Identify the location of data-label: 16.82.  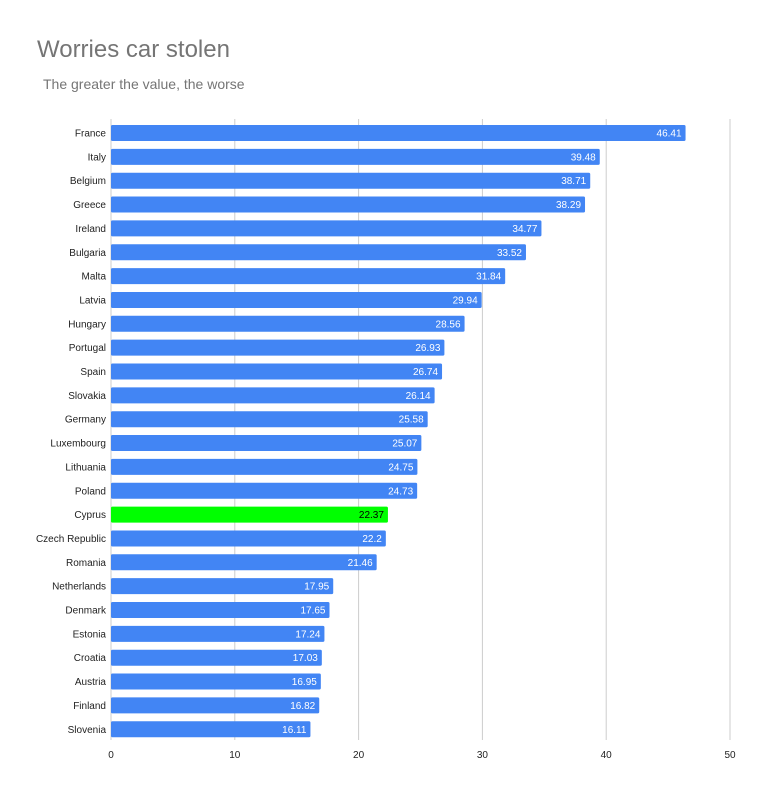
(302, 706).